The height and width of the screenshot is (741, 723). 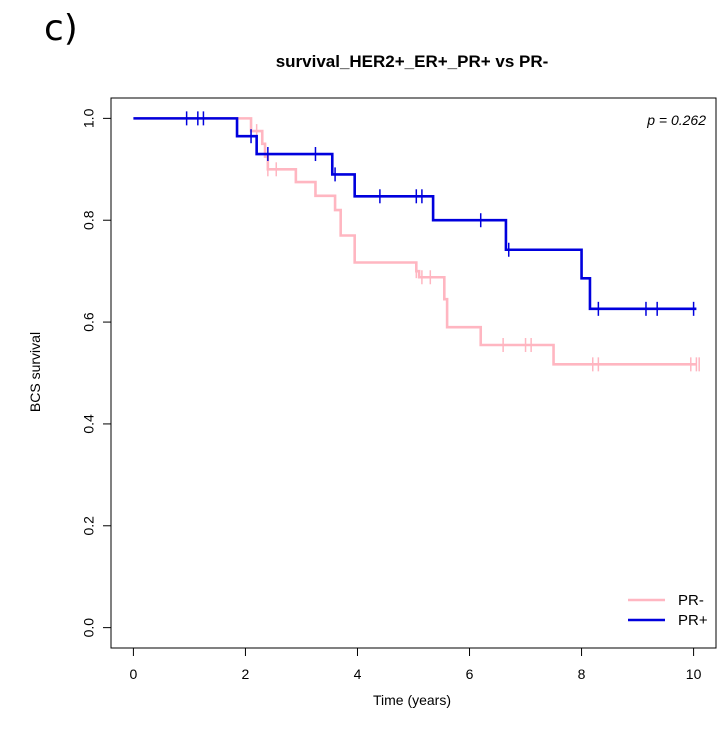 I want to click on x-tick-label: 8, so click(x=582, y=674).